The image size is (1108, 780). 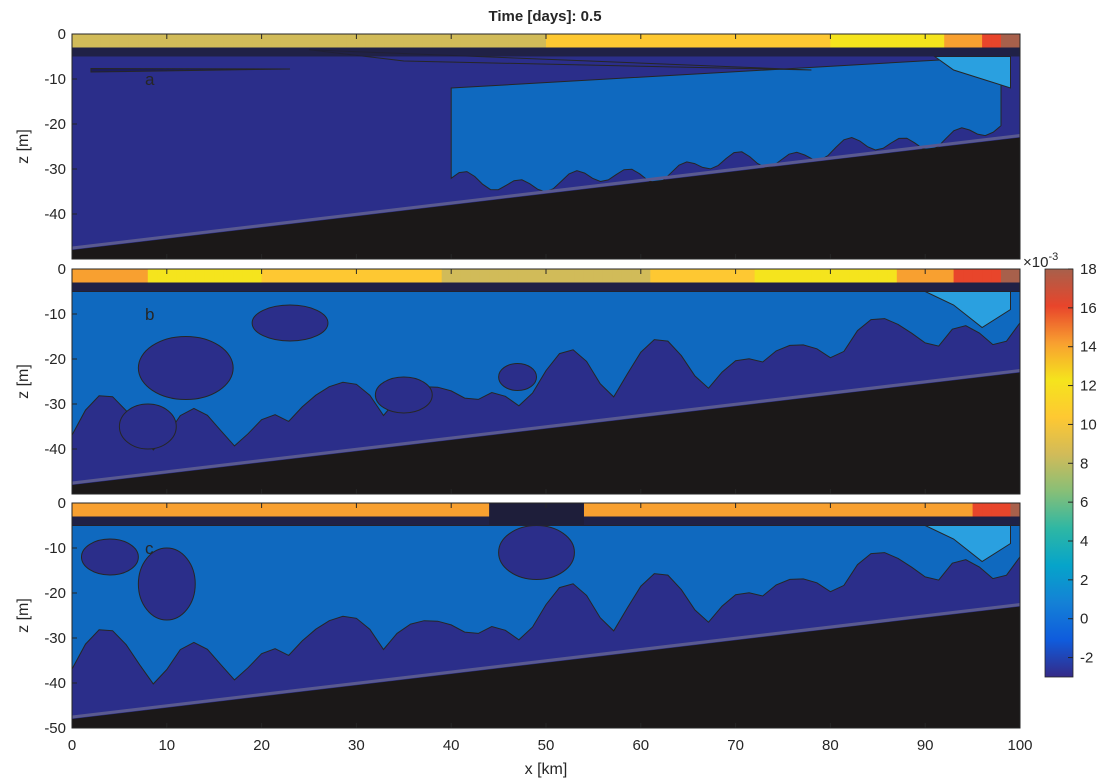 What do you see at coordinates (55, 449) in the screenshot?
I see `y-tick-label: -40` at bounding box center [55, 449].